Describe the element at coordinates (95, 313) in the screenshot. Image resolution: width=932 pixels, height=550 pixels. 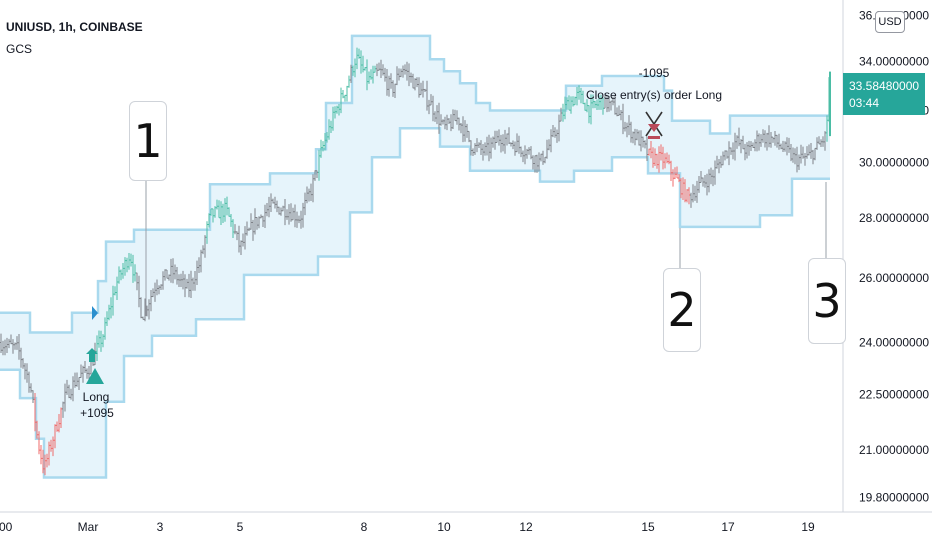
I see `blue-signal-icon` at that location.